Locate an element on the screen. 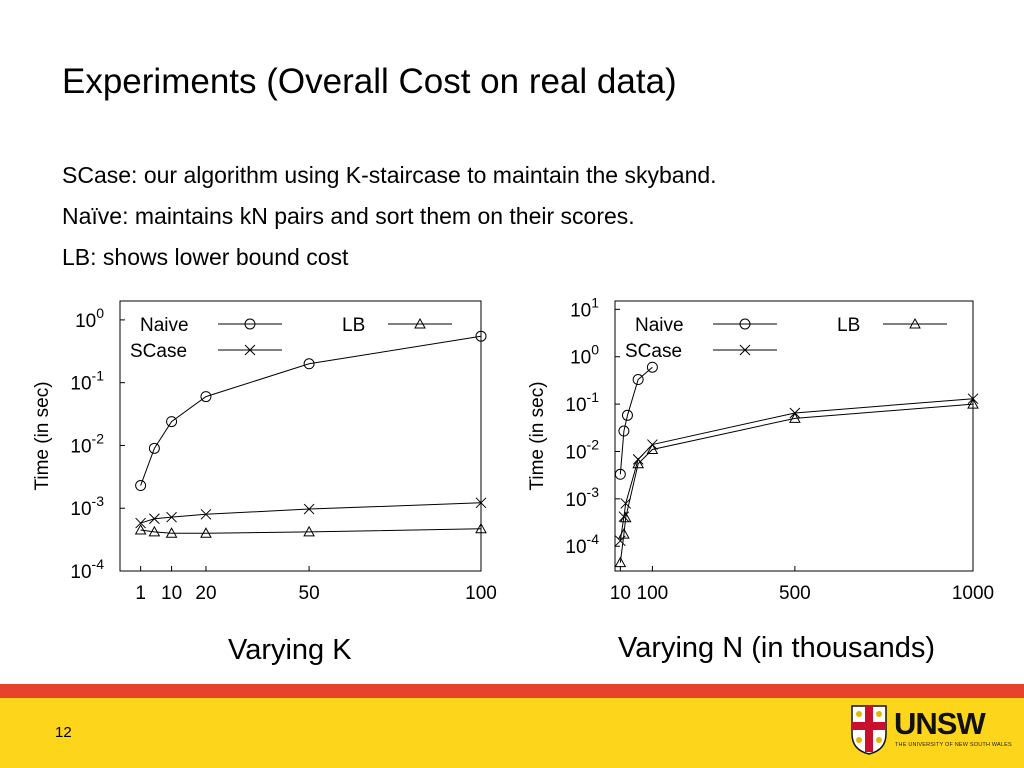 The height and width of the screenshot is (768, 1024). series-line-lb is located at coordinates (796, 483).